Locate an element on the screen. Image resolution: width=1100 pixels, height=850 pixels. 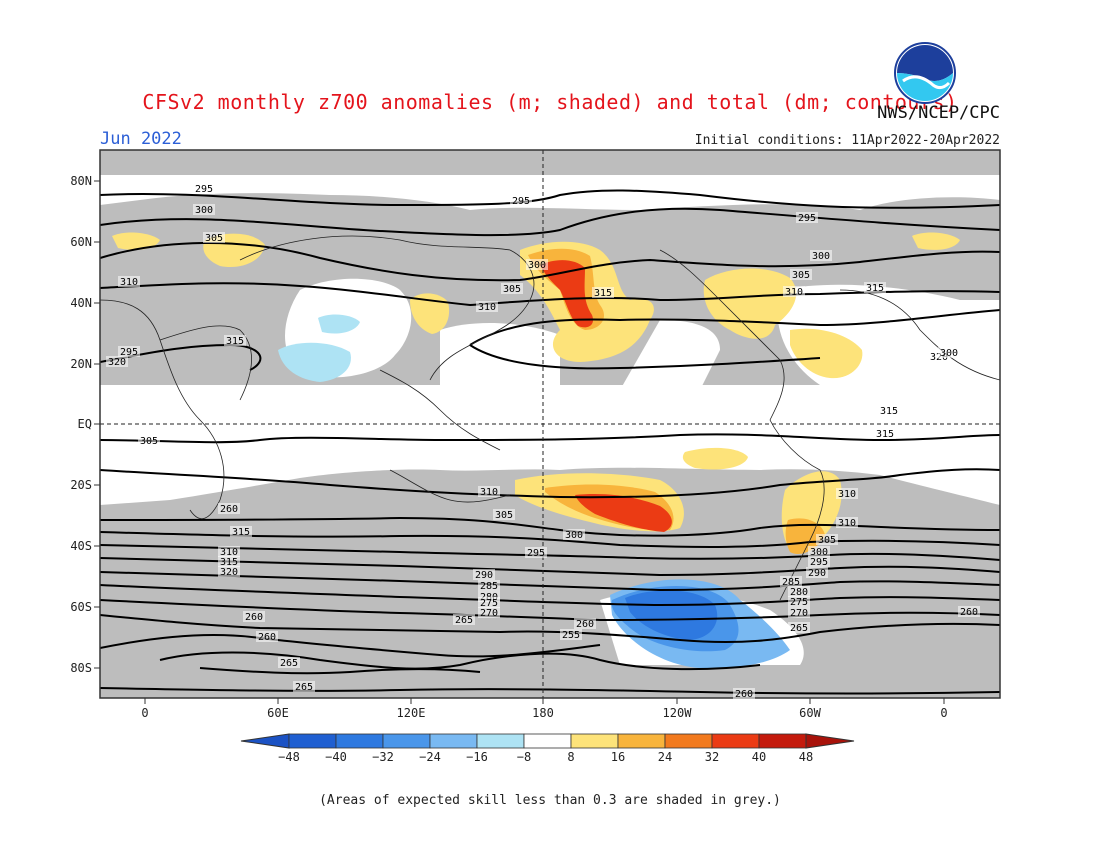
lat-label: 80N is located at coordinates (81, 181).